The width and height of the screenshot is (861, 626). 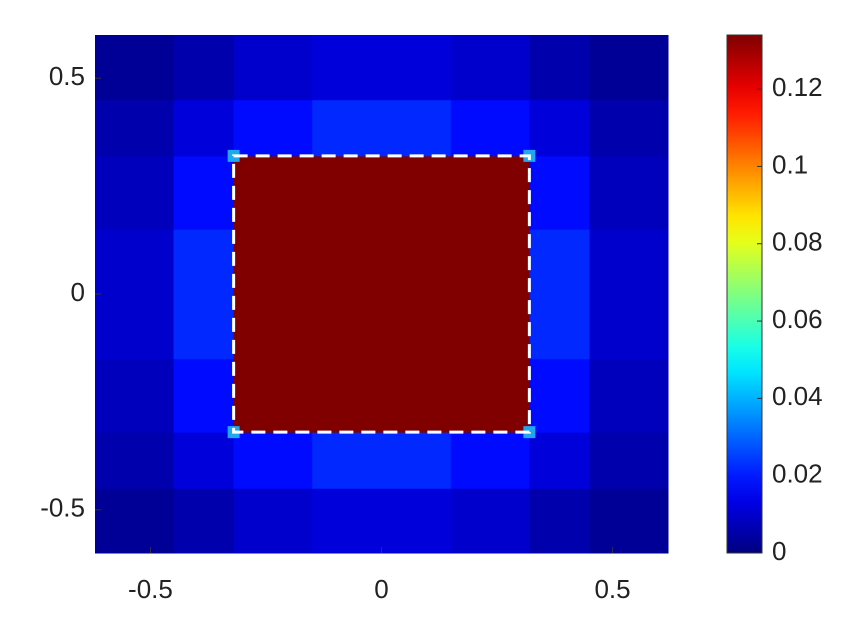 I want to click on colorbar-tick-label: 0.06, so click(x=797, y=319).